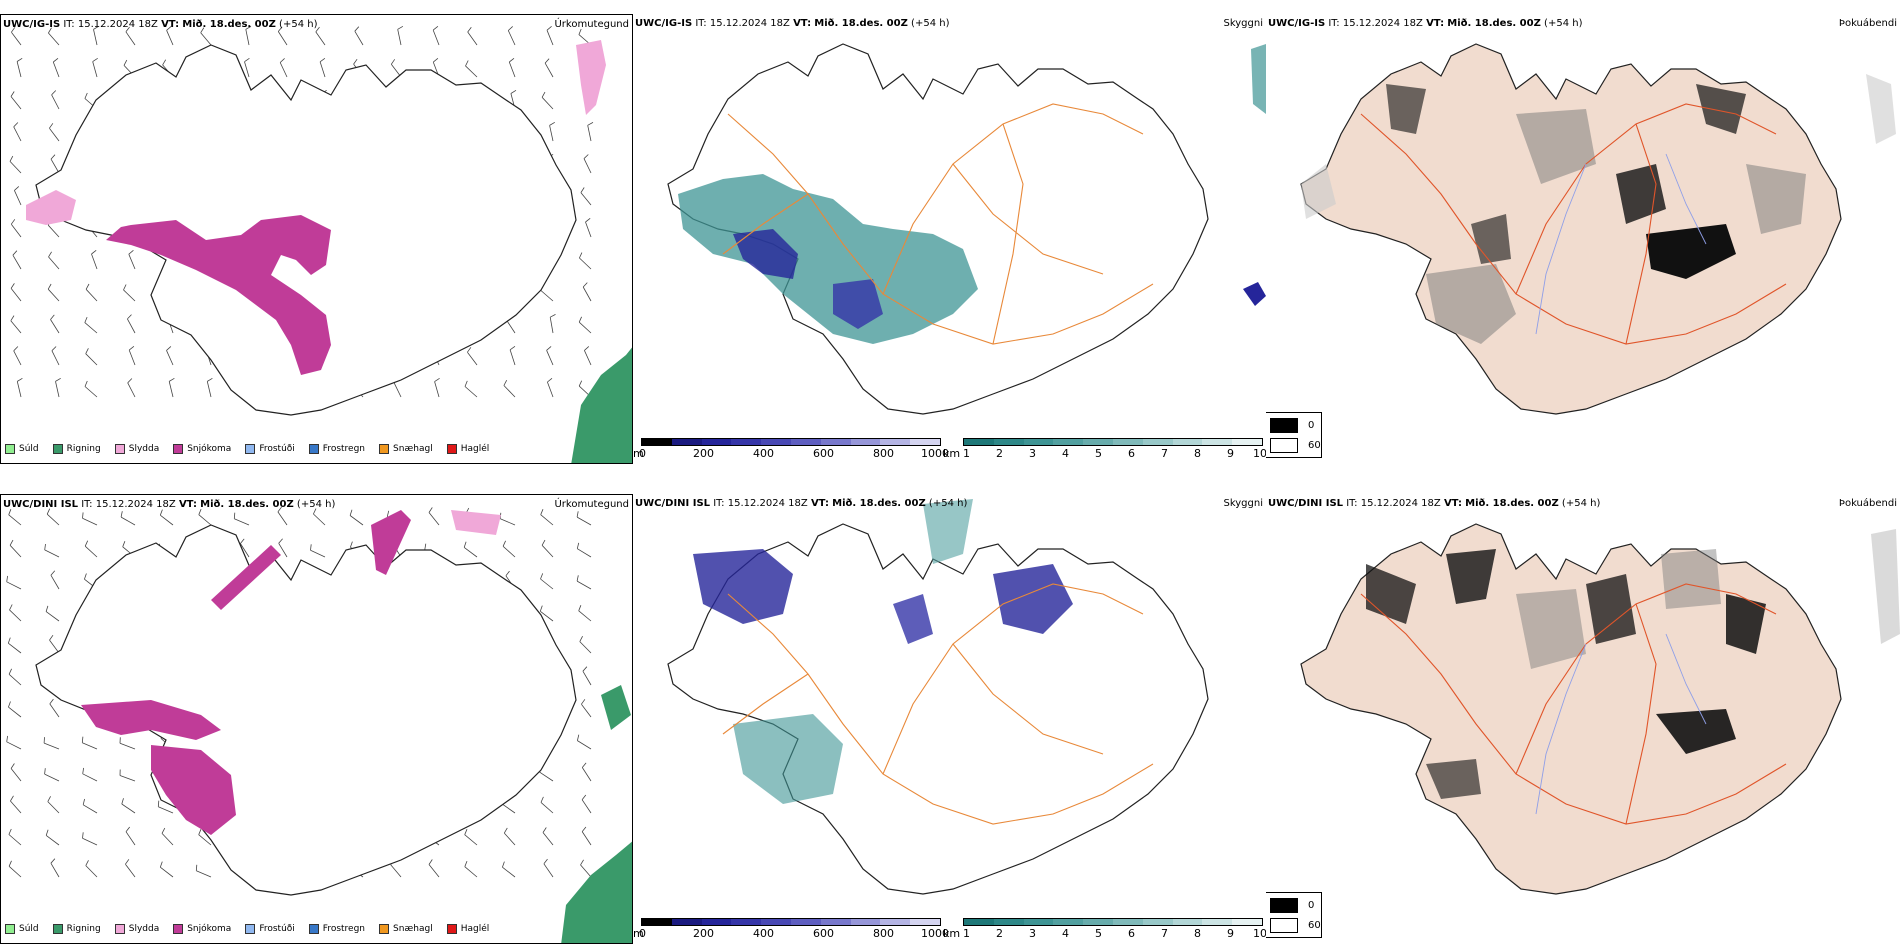  What do you see at coordinates (858, 304) in the screenshot?
I see `low-visibility-blue` at bounding box center [858, 304].